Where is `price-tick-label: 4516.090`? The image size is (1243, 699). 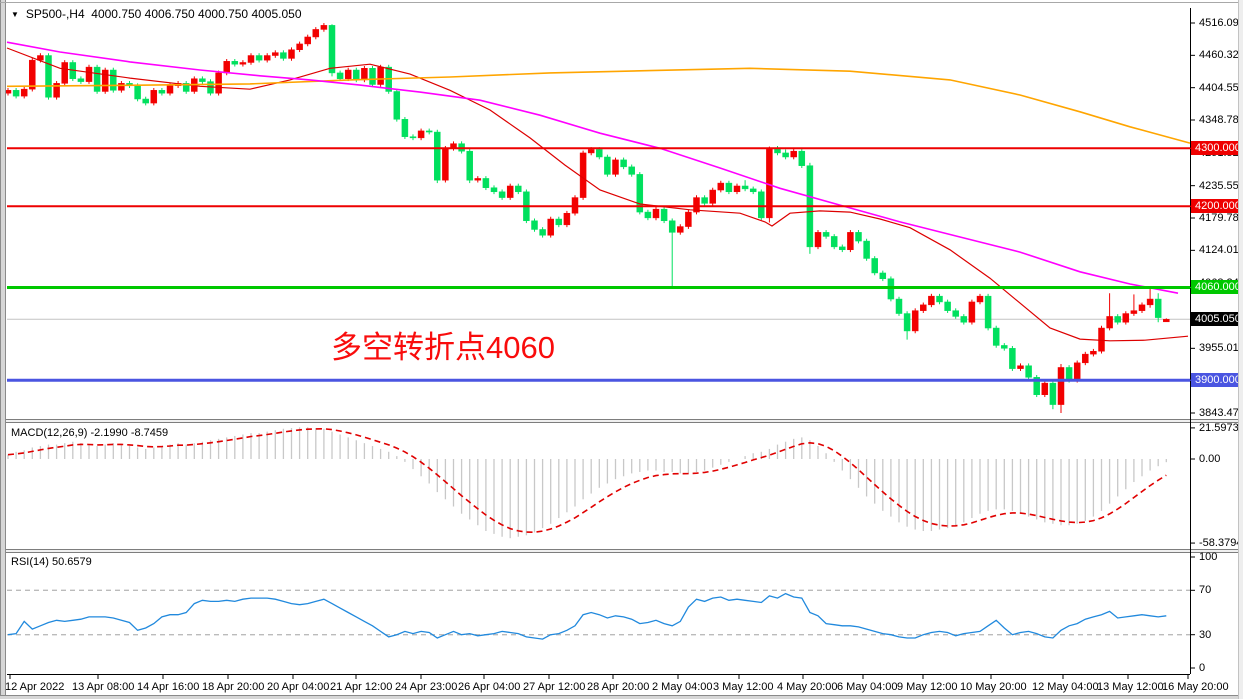 price-tick-label: 4516.090 is located at coordinates (1221, 23).